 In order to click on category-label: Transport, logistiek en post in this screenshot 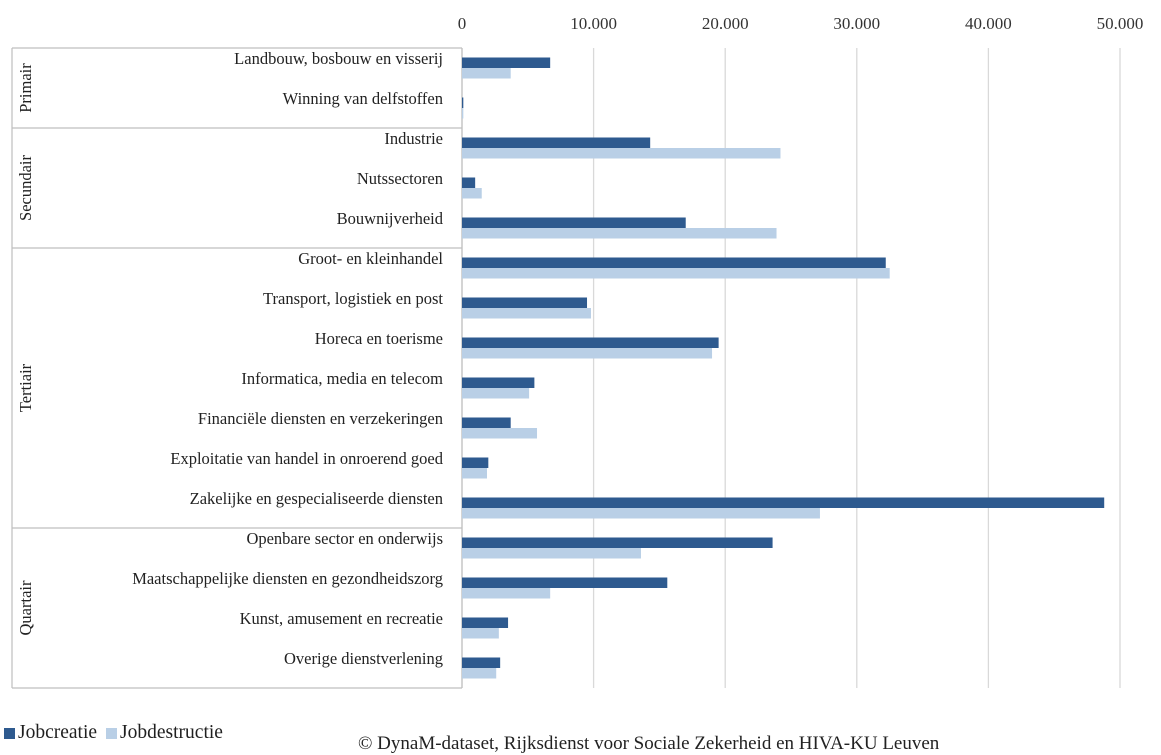, I will do `click(353, 298)`.